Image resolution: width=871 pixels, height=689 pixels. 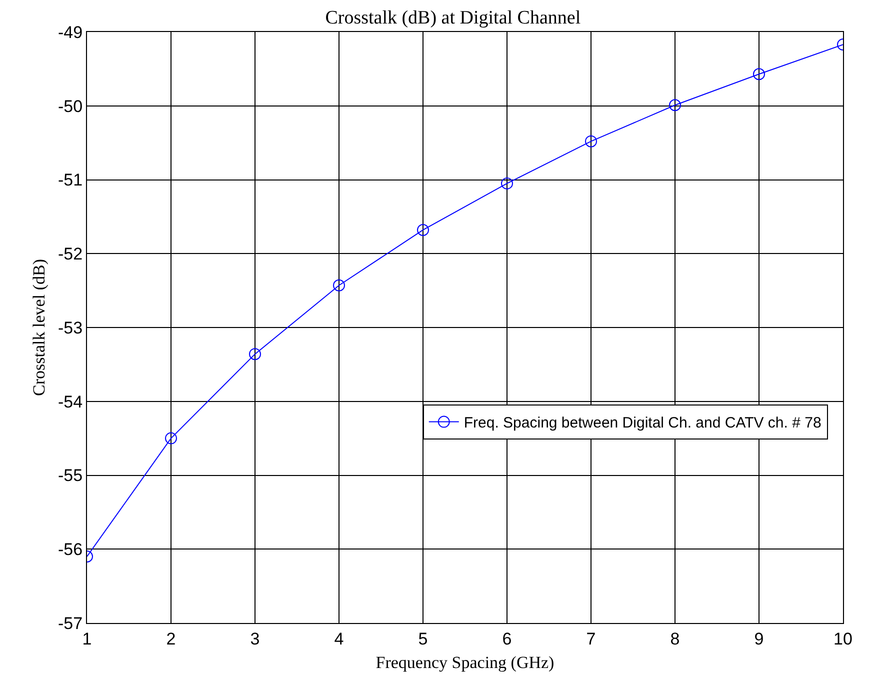 I want to click on x-tick-label: 5, so click(x=423, y=638).